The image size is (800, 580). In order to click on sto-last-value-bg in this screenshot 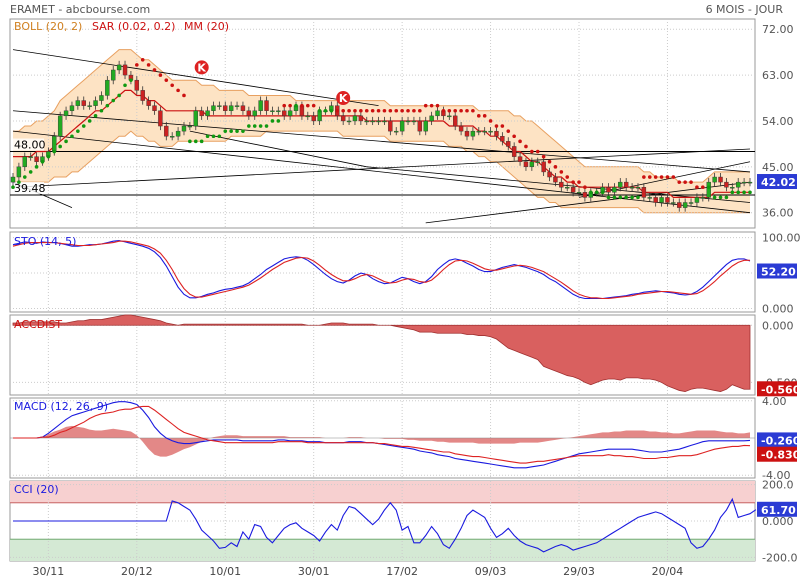, I will do `click(777, 271)`.